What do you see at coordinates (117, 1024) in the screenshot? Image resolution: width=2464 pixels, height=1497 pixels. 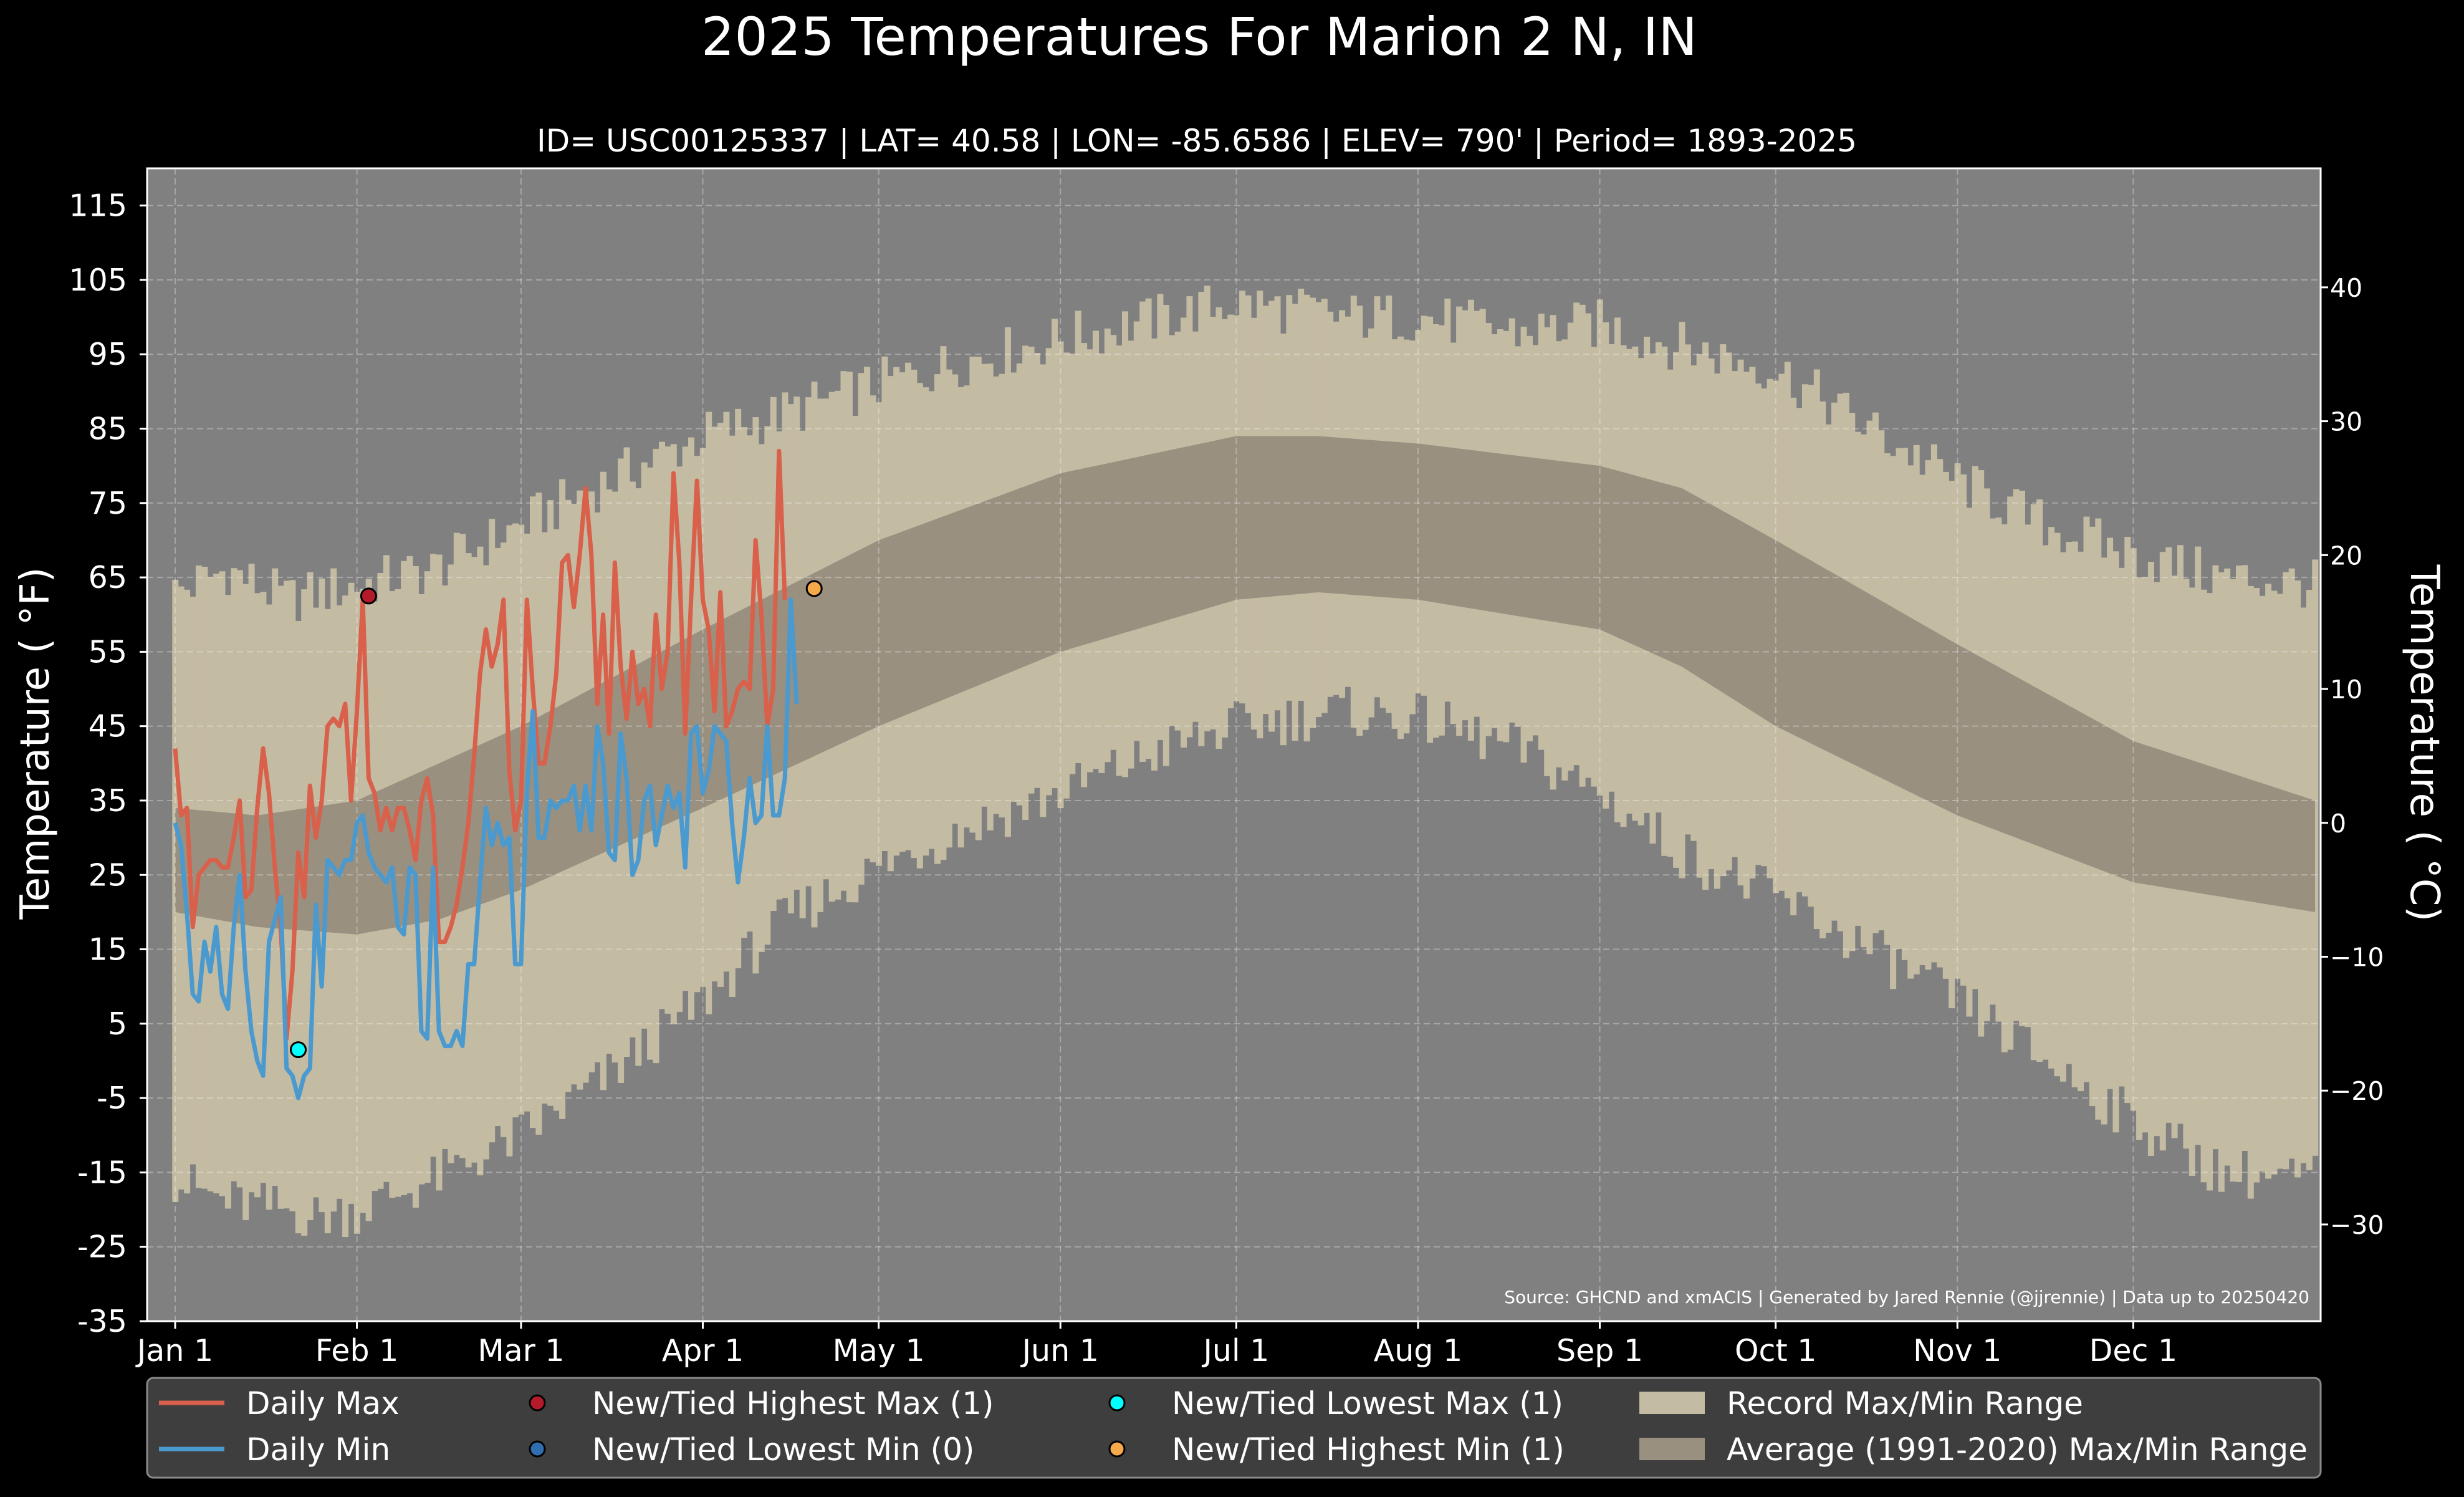 I see `y-tick-label: 5` at bounding box center [117, 1024].